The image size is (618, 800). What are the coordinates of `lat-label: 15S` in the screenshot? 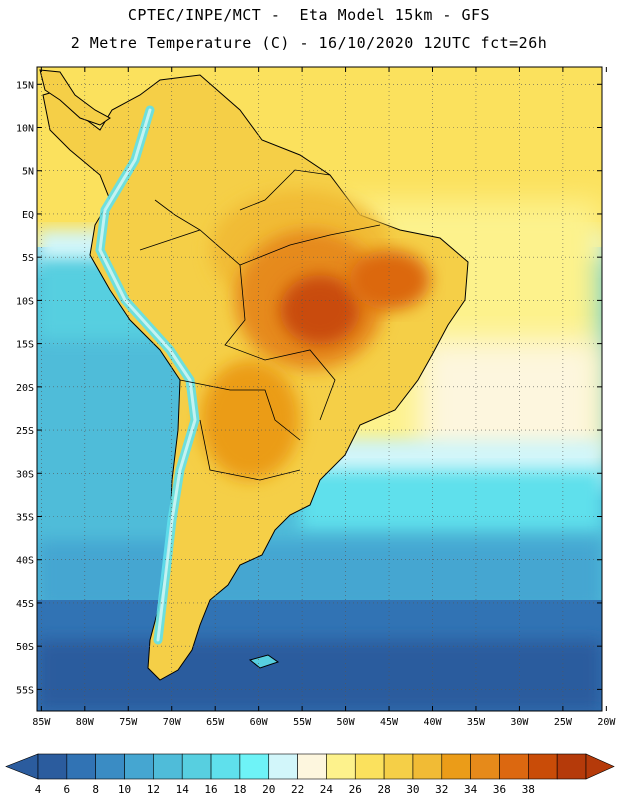 It's located at (25, 345).